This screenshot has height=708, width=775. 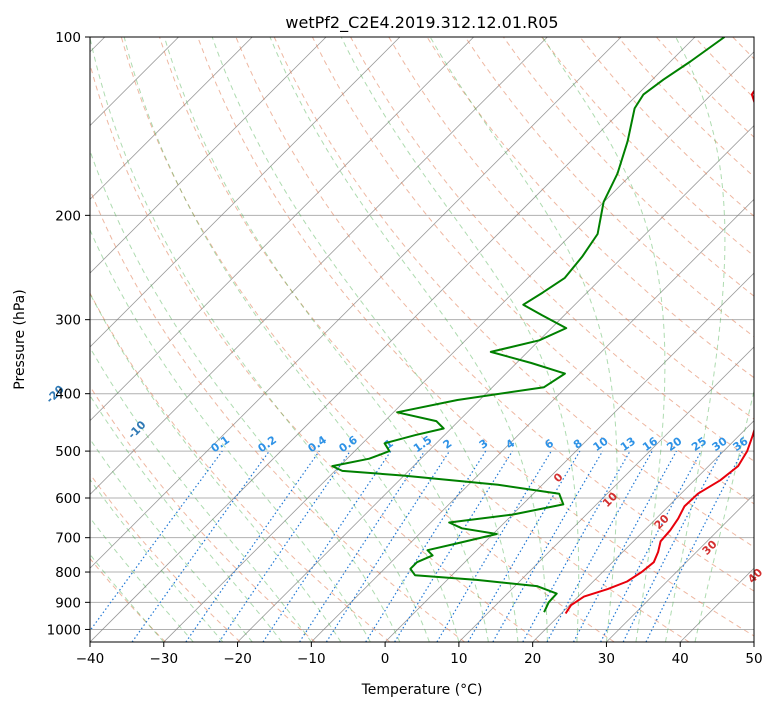 I want to click on x-tick-label: −10, so click(x=311, y=659).